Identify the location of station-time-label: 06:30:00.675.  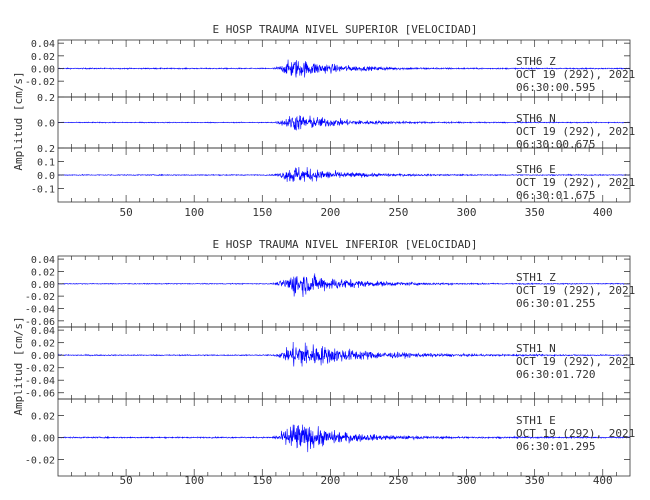
(555, 144).